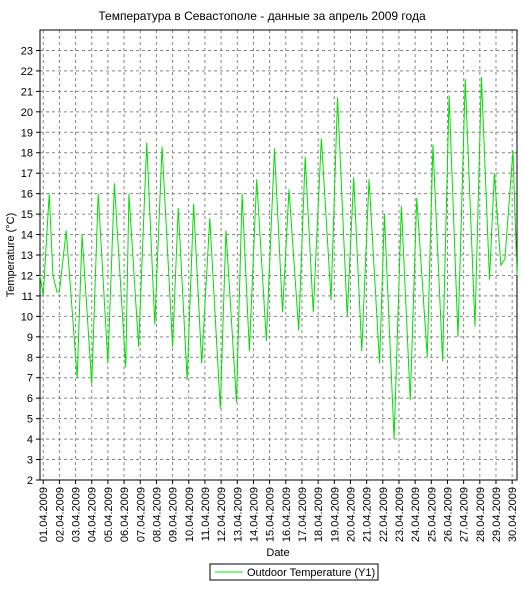  Describe the element at coordinates (311, 573) in the screenshot. I see `legend-label: Outdoor Temperature (Y1)` at that location.